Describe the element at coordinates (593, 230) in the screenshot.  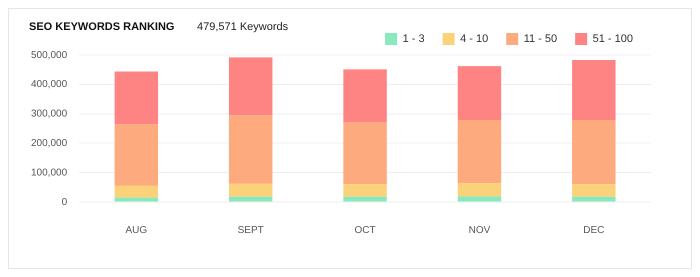
I see `x-tick-label: DEC` at that location.